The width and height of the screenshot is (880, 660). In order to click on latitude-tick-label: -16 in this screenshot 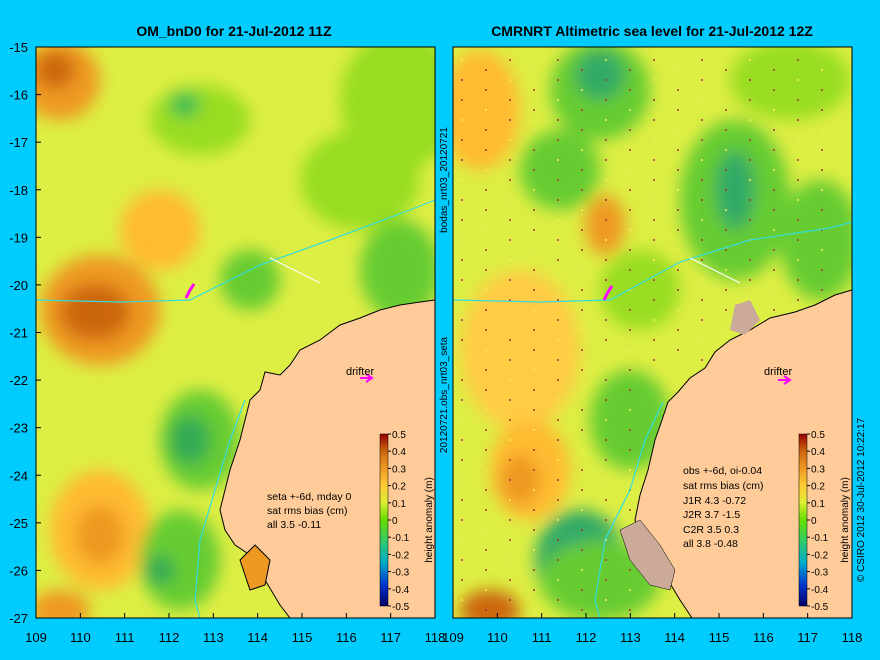, I will do `click(18, 95)`.